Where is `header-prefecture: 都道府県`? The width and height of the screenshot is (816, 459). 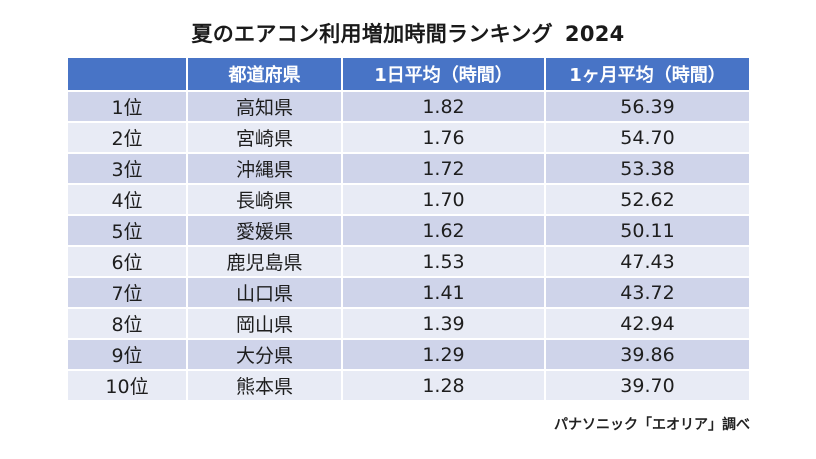
header-prefecture: 都道府県 is located at coordinates (265, 75).